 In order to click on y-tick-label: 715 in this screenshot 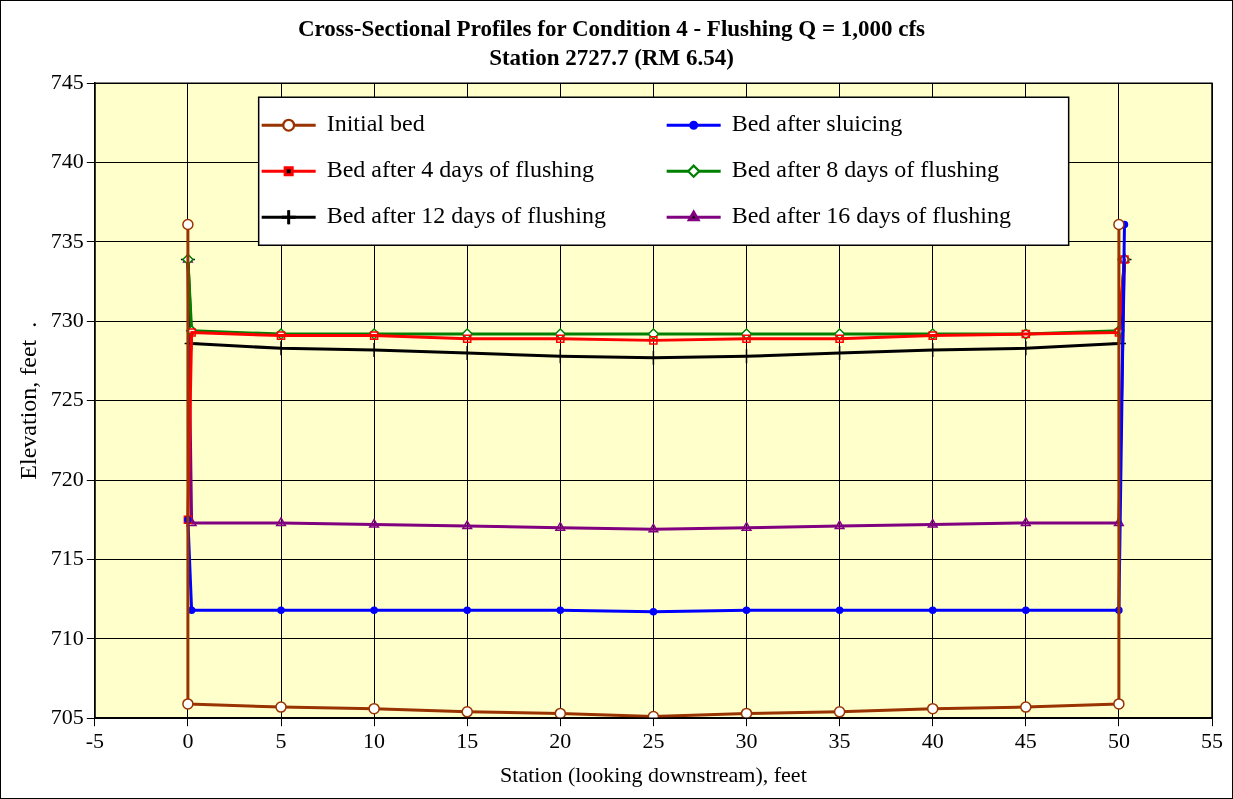, I will do `click(67, 558)`.